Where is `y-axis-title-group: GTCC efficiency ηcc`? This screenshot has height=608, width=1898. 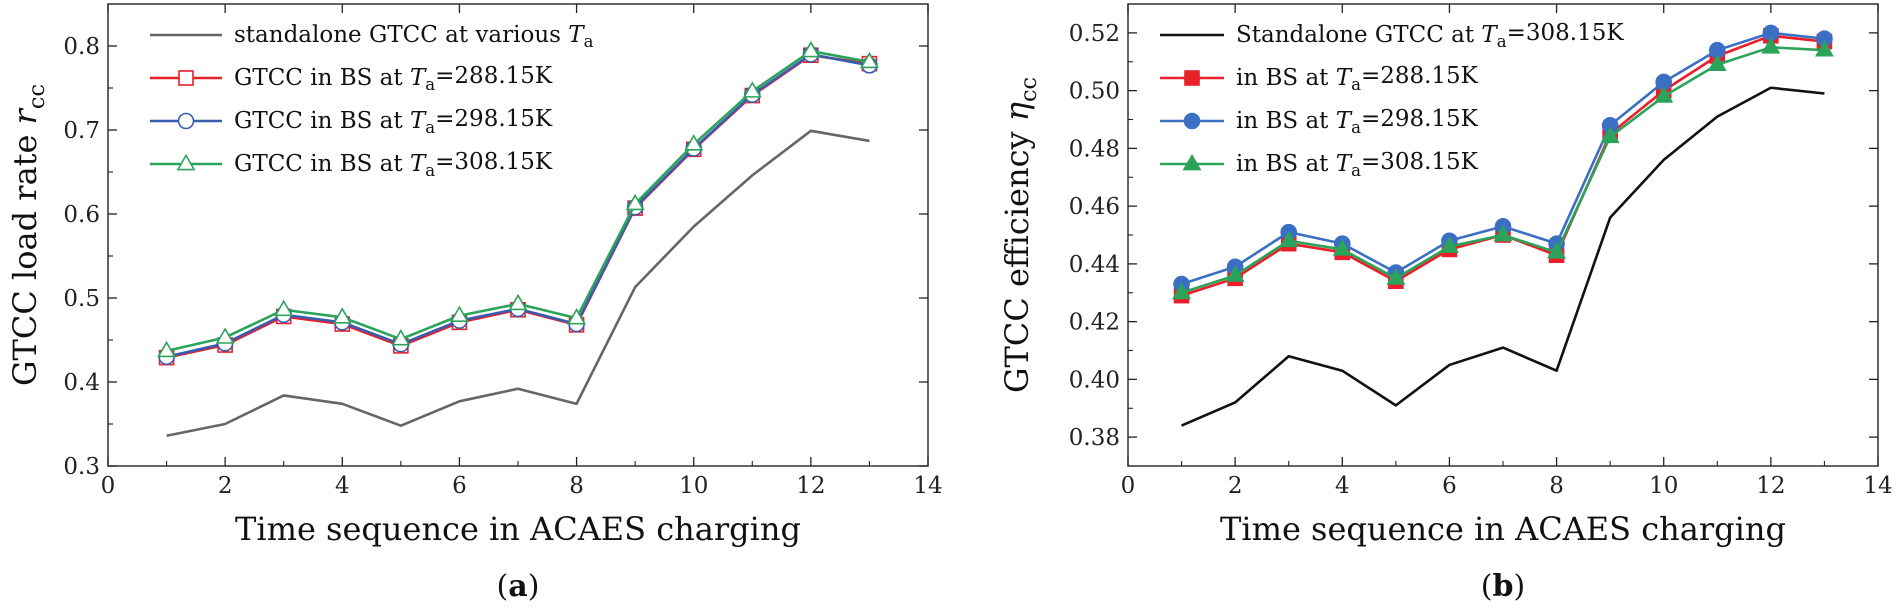
y-axis-title-group: GTCC efficiency ηcc is located at coordinates (1020, 235).